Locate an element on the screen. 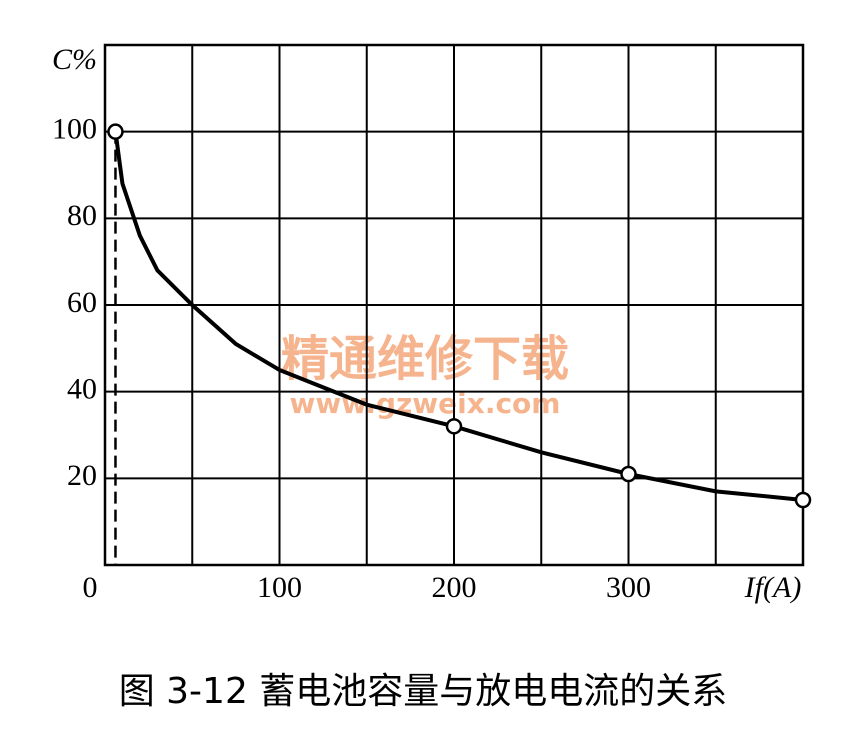 Image resolution: width=846 pixels, height=751 pixels. watermark: 精通维修下载 is located at coordinates (425, 359).